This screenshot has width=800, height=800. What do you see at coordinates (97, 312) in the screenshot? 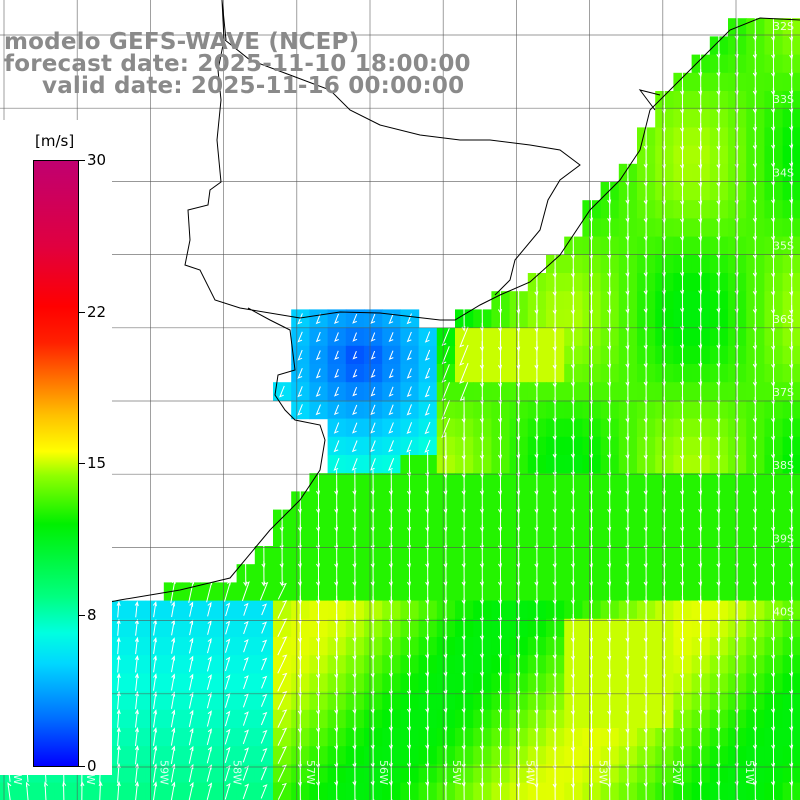
I see `colorbar-tick-label: 22` at bounding box center [97, 312].